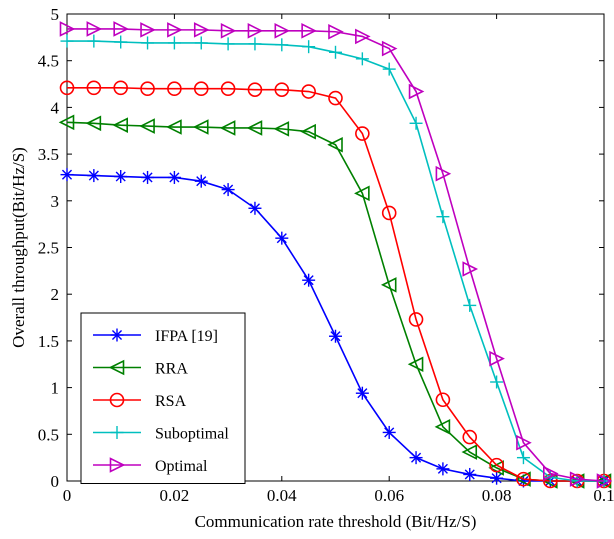 Image resolution: width=614 pixels, height=539 pixels. What do you see at coordinates (161, 434) in the screenshot?
I see `legend-item: Suboptimal` at bounding box center [161, 434].